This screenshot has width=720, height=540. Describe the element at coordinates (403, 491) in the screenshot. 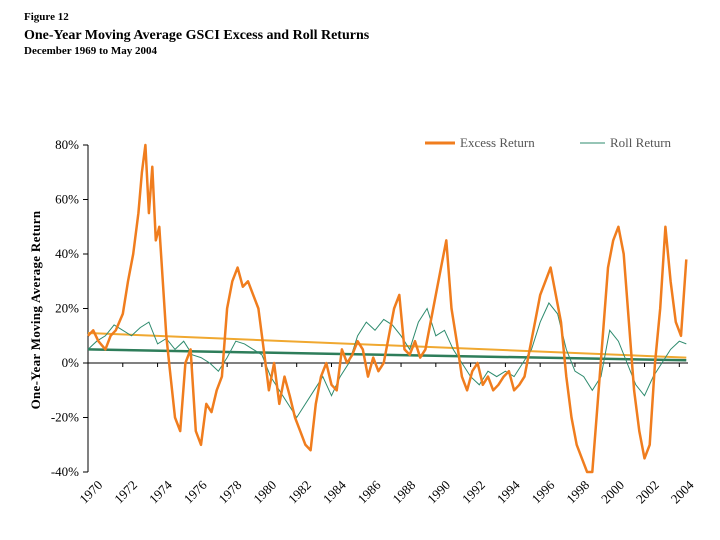

I see `x-tick-label: 1988` at that location.